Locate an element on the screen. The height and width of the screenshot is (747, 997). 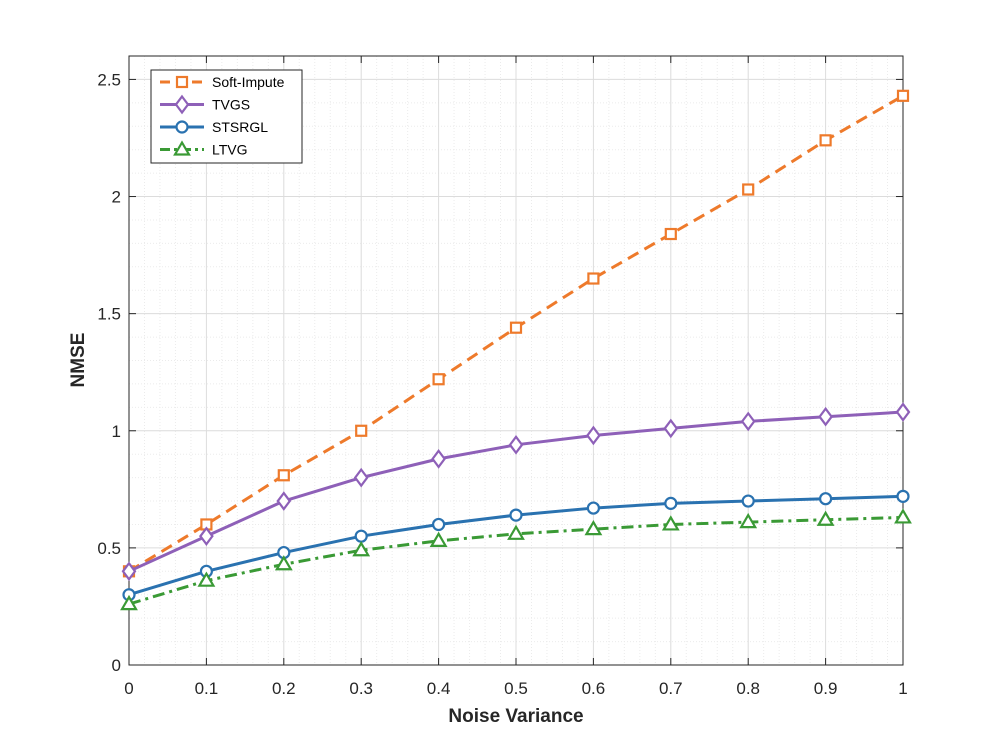
x-tick-label: 0.5 is located at coordinates (516, 688).